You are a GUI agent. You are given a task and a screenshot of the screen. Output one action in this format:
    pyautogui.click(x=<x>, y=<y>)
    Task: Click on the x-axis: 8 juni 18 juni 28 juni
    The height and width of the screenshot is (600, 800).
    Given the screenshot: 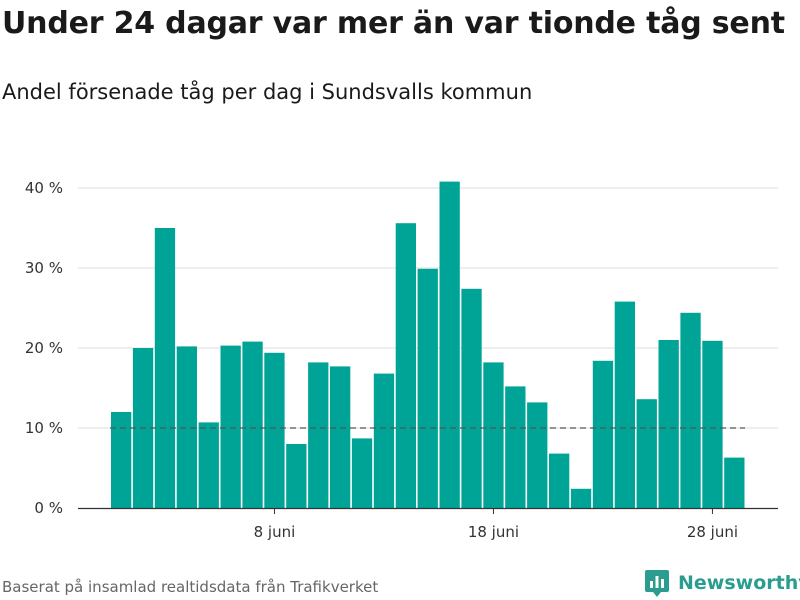 What is the action you would take?
    pyautogui.click(x=428, y=524)
    